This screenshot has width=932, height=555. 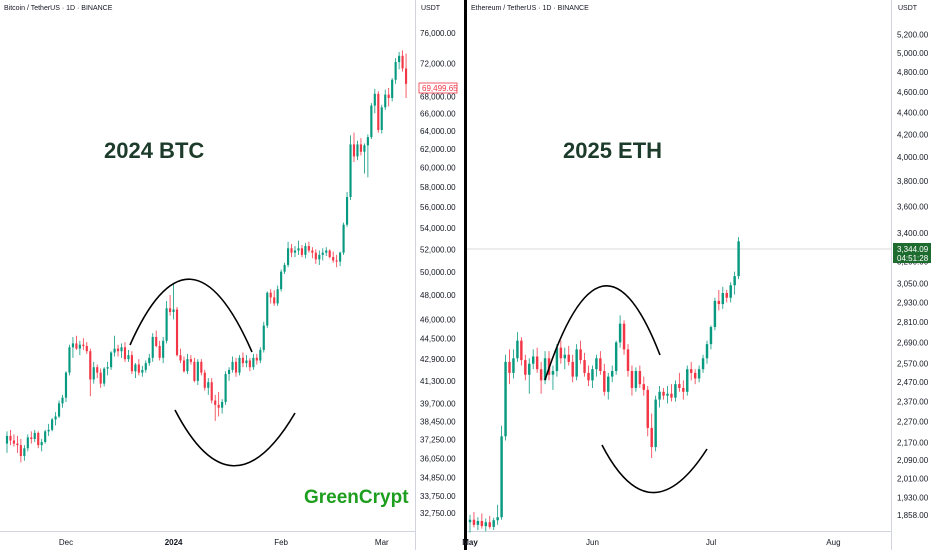 I want to click on btc-y-tick-label: 52,000.00, so click(x=438, y=249).